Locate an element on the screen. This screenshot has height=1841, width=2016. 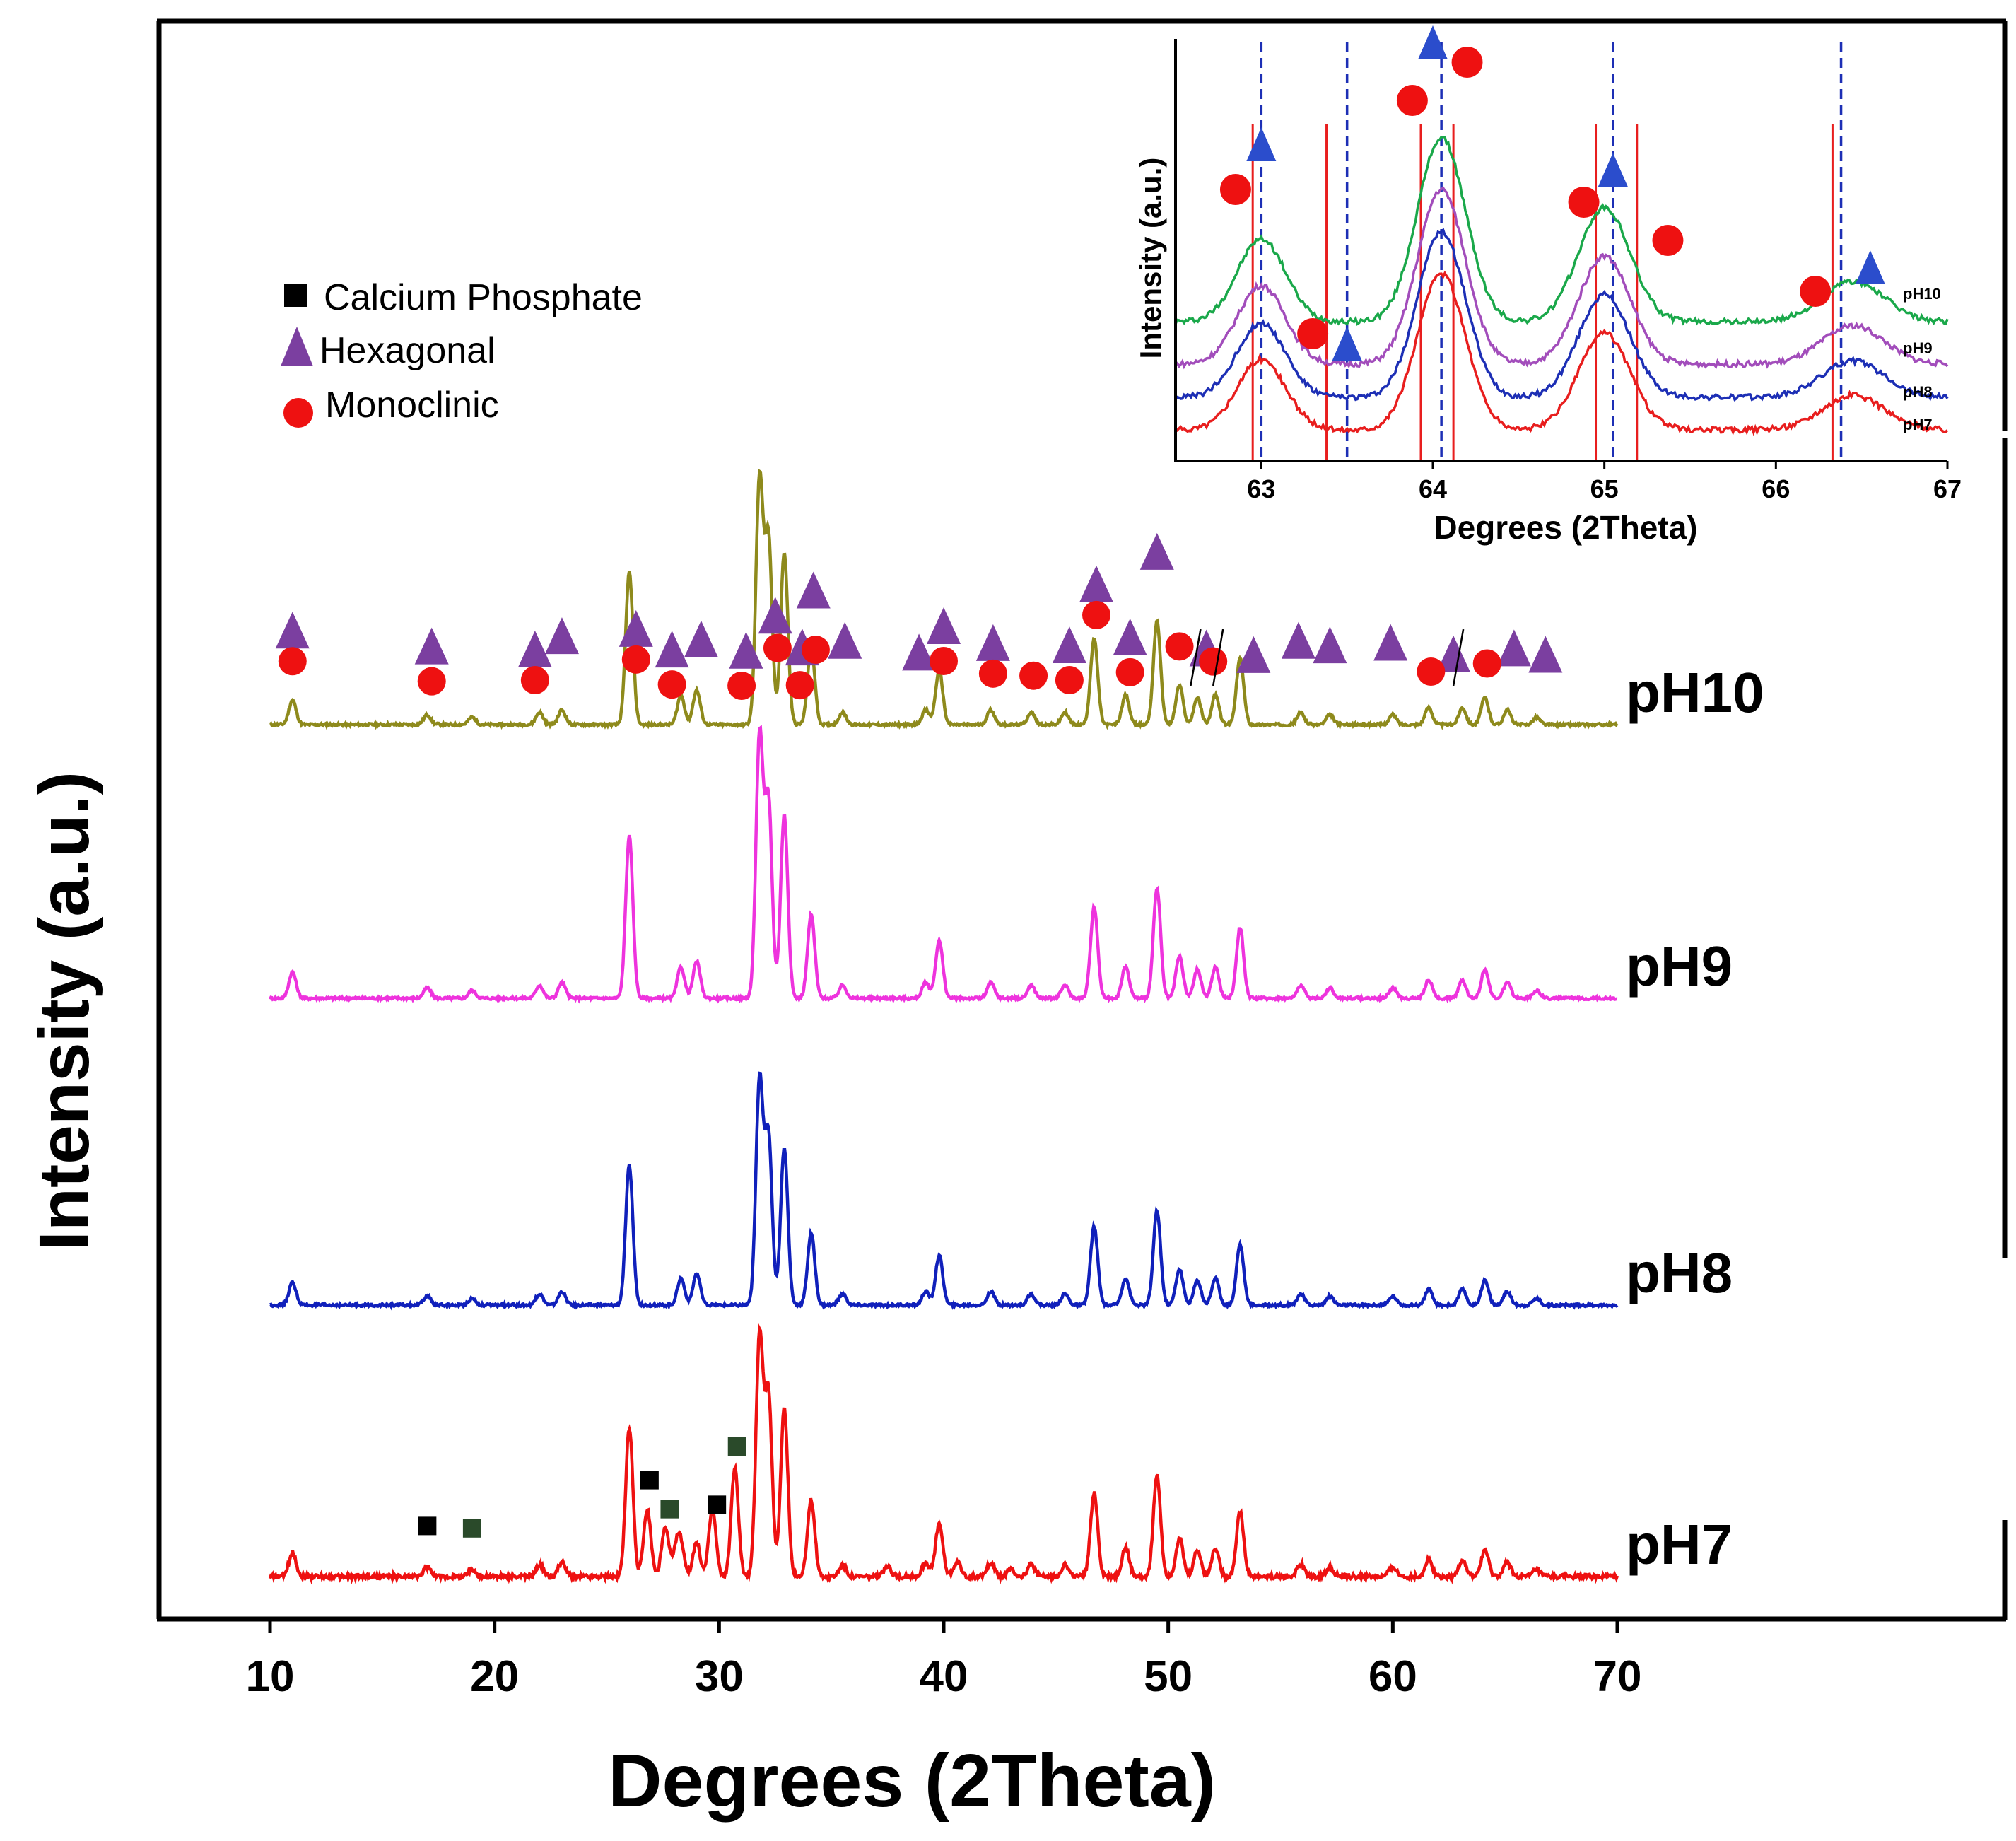
legend-circle-marker is located at coordinates (298, 413).